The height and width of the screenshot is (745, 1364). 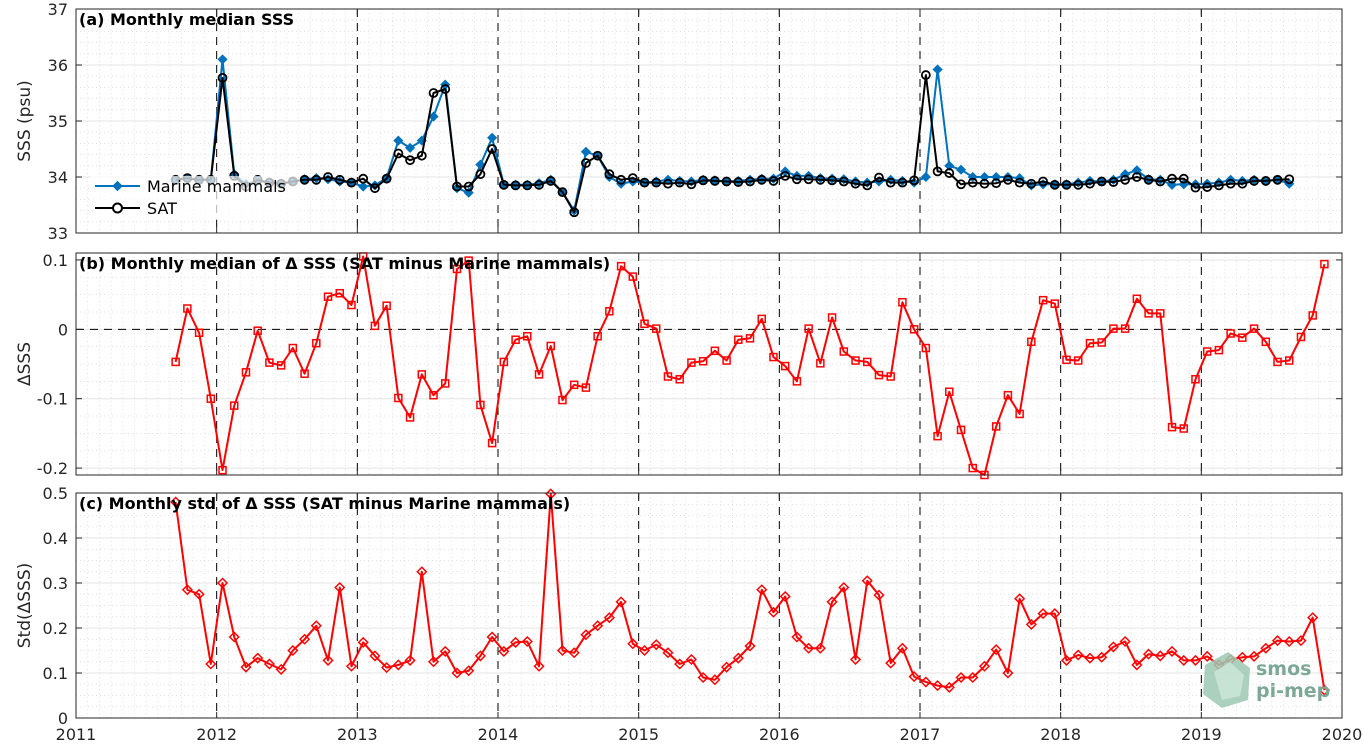 I want to click on y-tick-label: 0, so click(x=63, y=718).